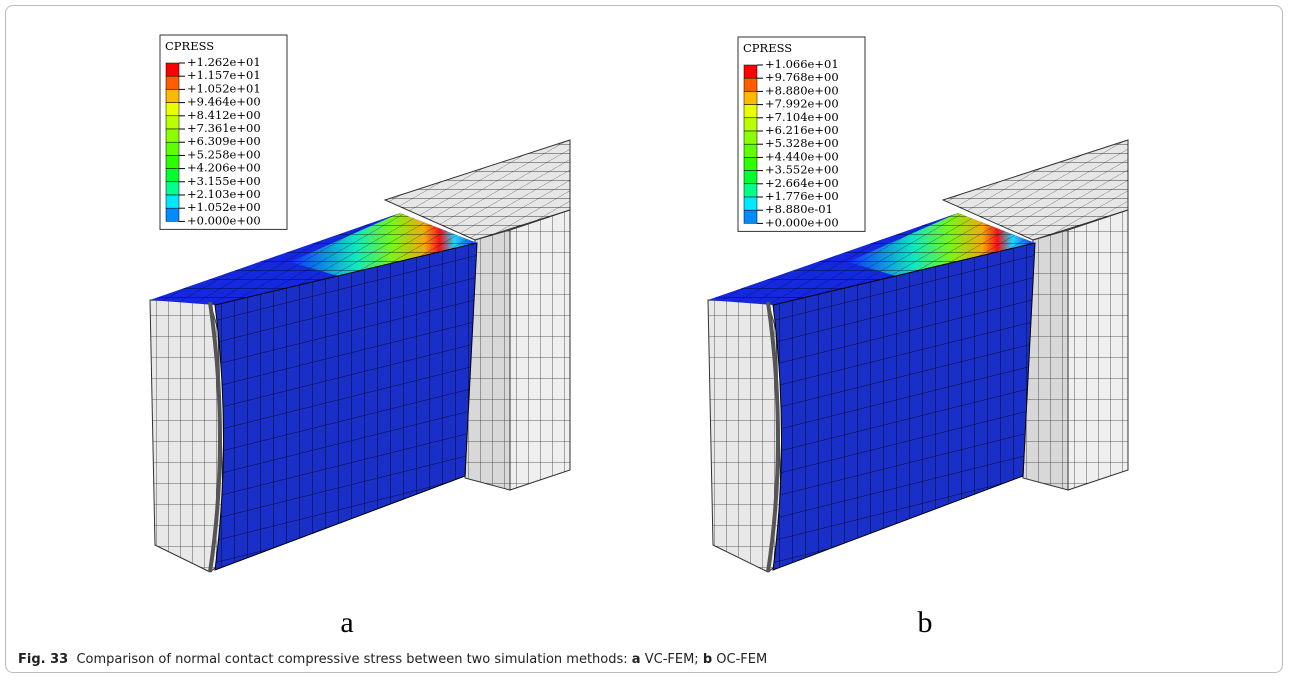 The height and width of the screenshot is (680, 1290). What do you see at coordinates (802, 104) in the screenshot?
I see `legend-label: +7.992e+00` at bounding box center [802, 104].